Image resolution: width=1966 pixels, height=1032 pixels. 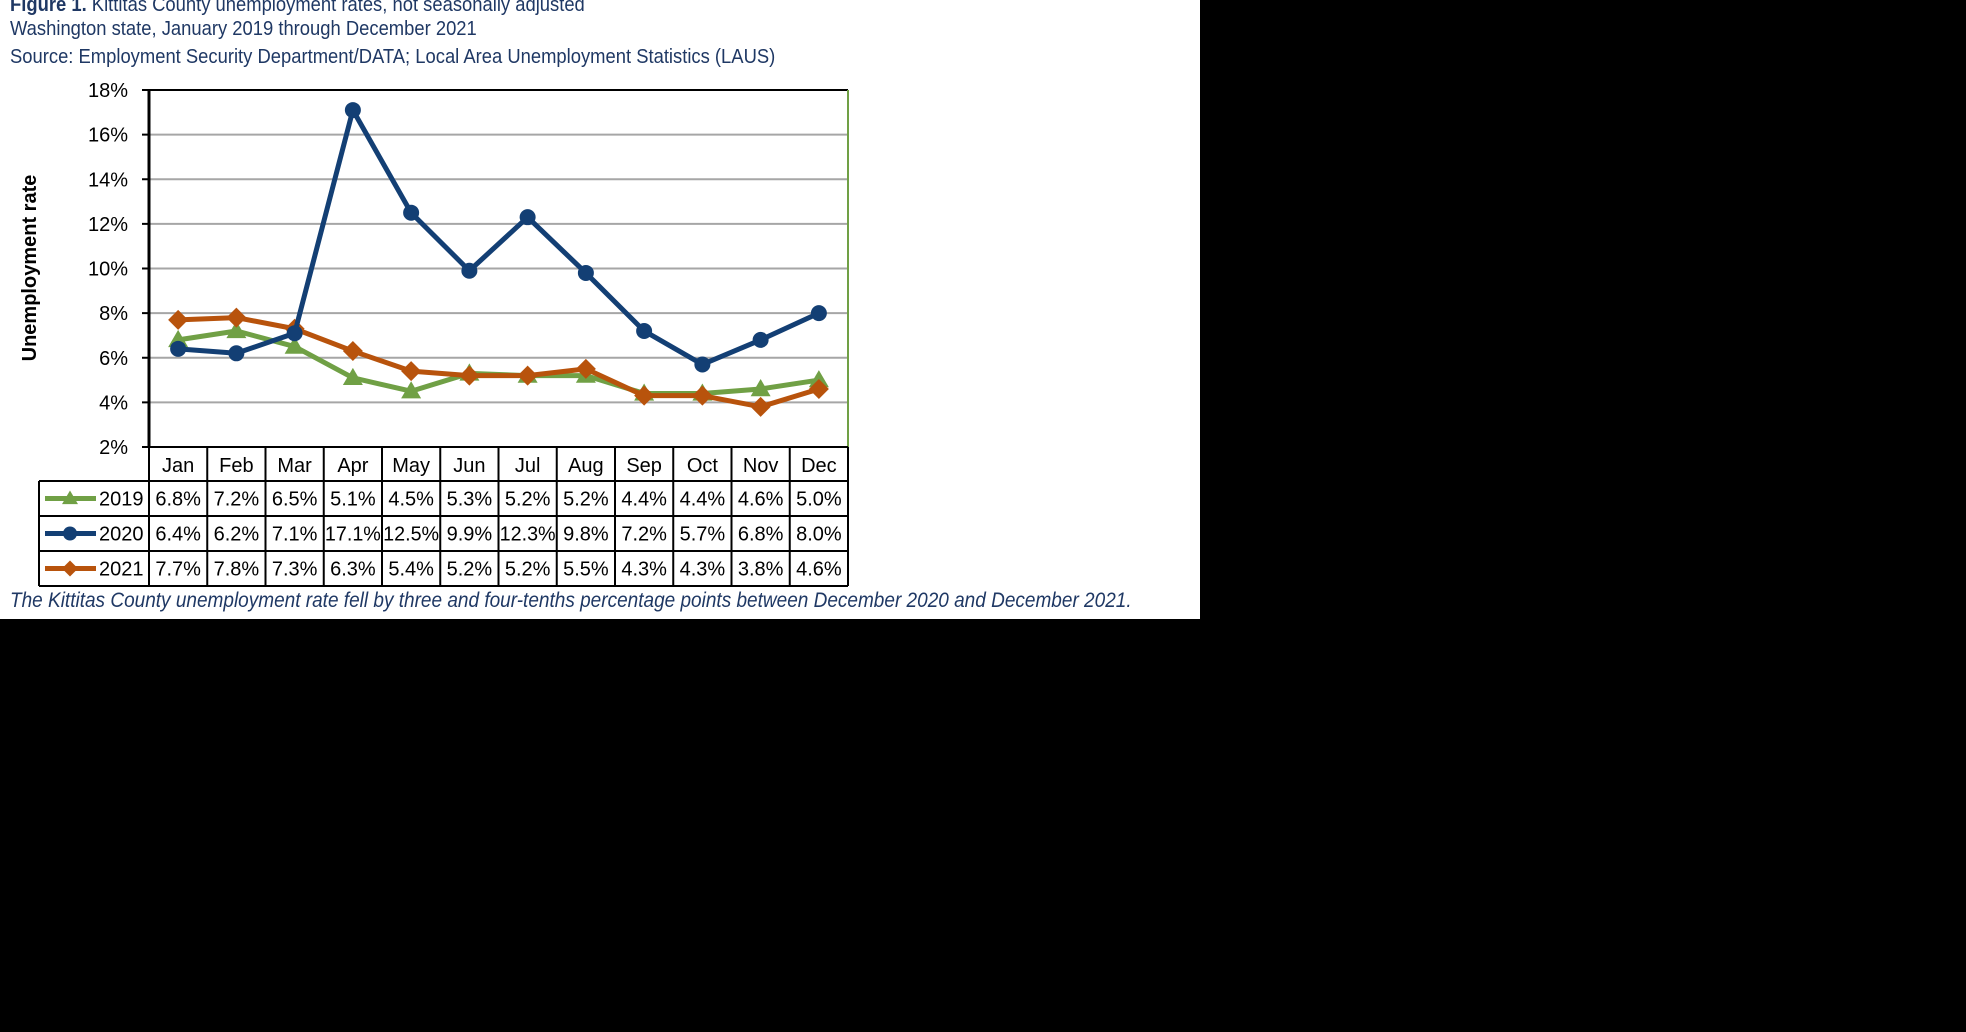 What do you see at coordinates (819, 500) in the screenshot?
I see `table-cell: 5.0%` at bounding box center [819, 500].